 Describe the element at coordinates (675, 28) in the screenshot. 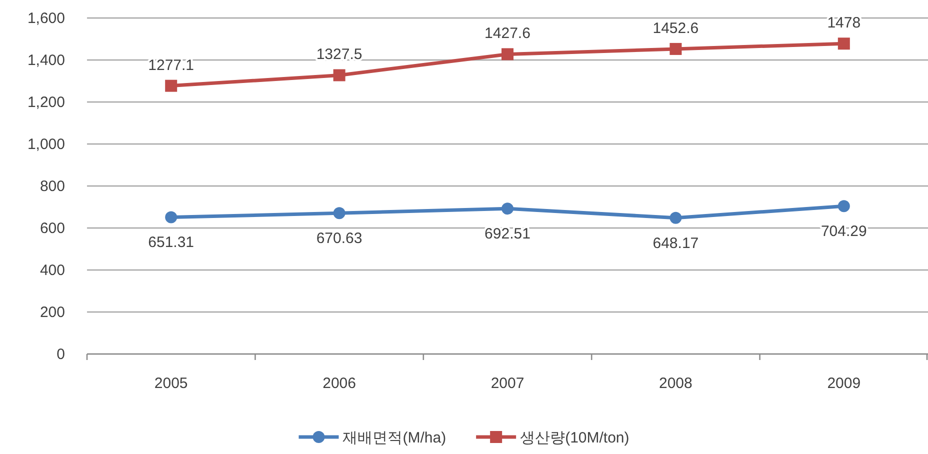

I see `data-label: 1452.6` at that location.